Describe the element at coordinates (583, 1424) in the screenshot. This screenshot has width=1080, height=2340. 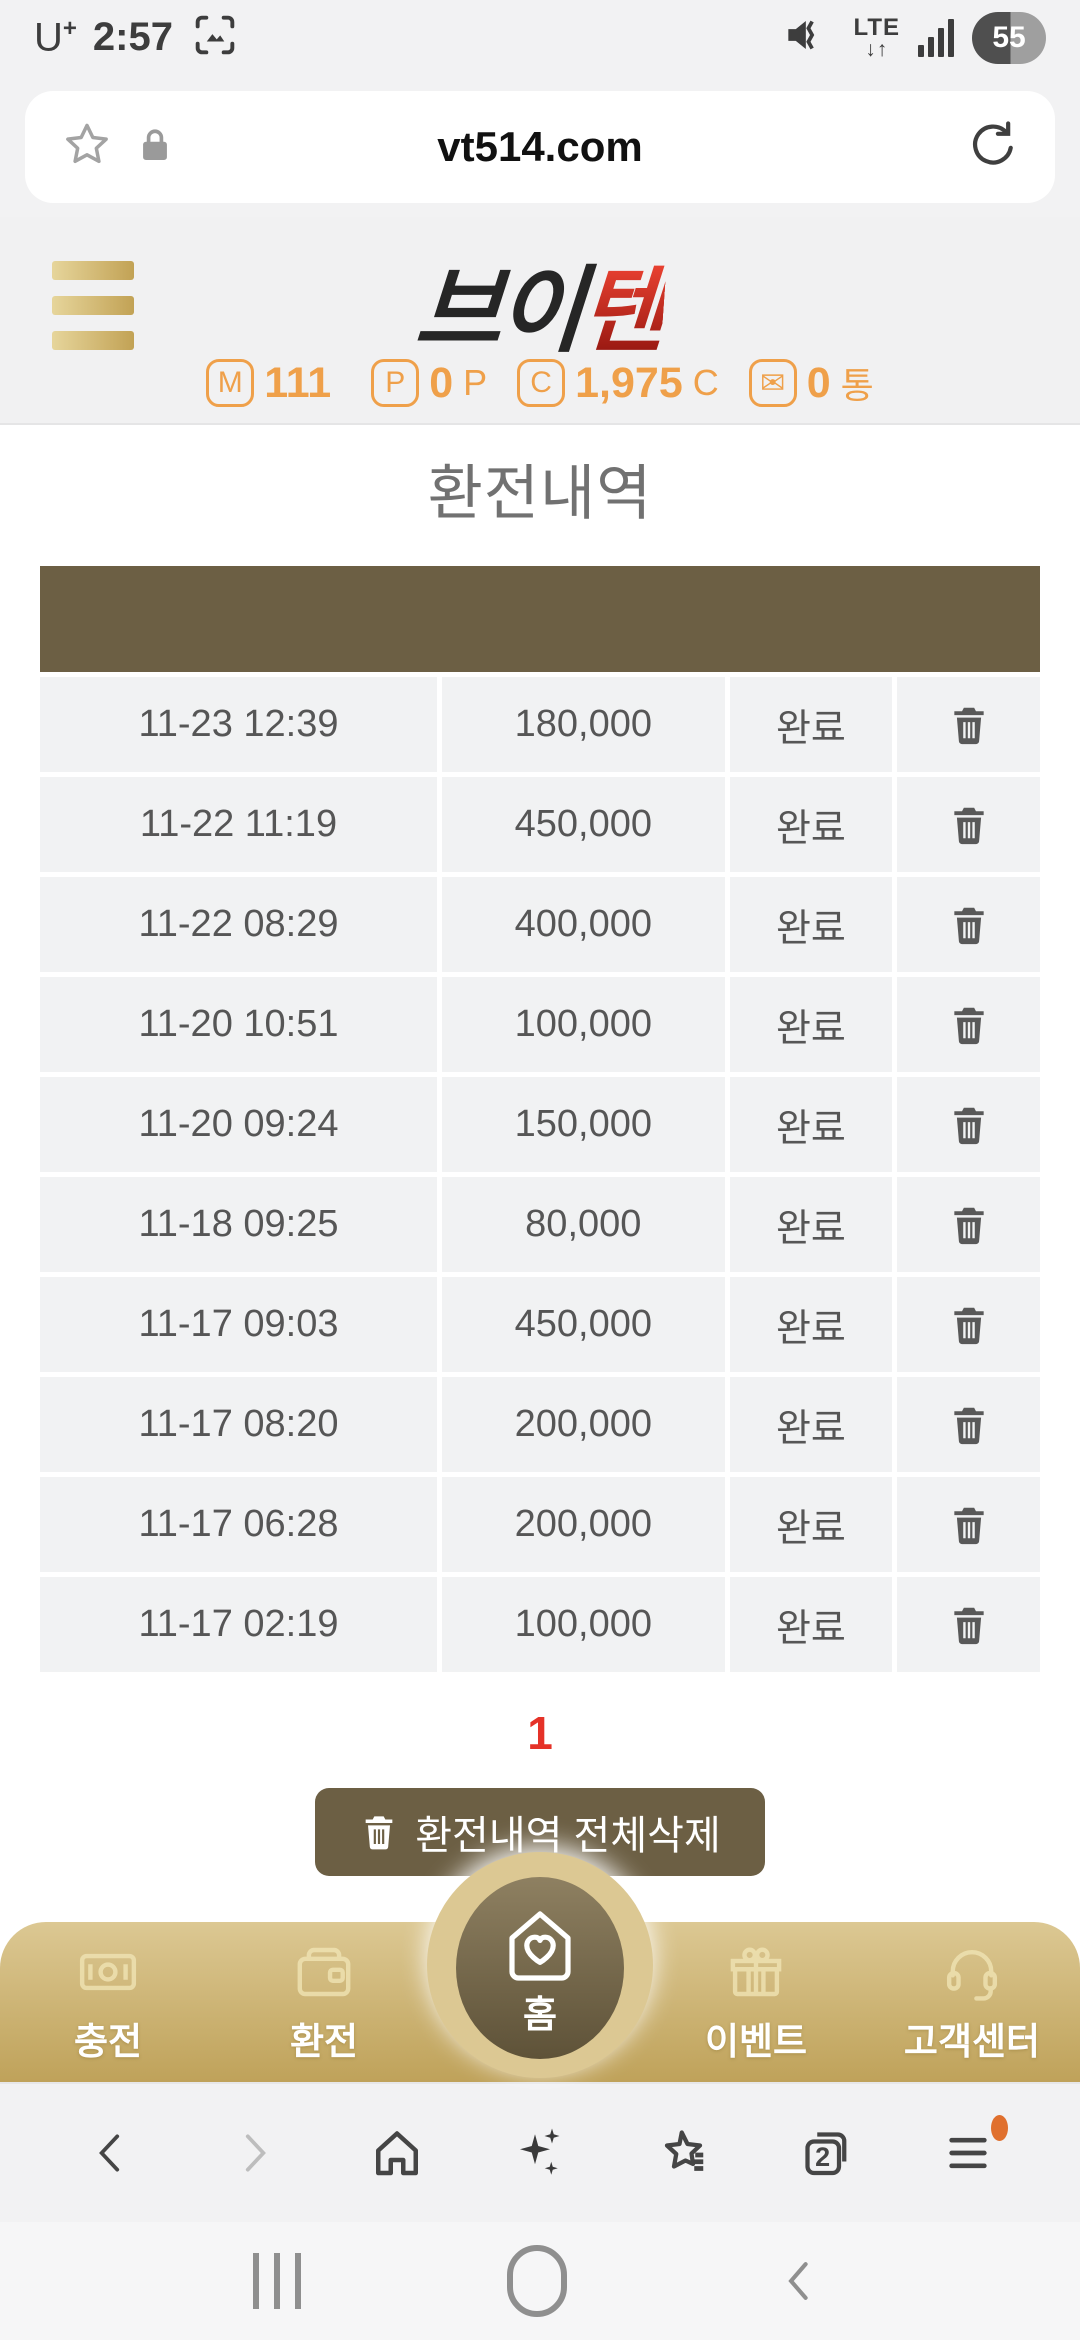
I see `cell-amount: 200,000` at that location.